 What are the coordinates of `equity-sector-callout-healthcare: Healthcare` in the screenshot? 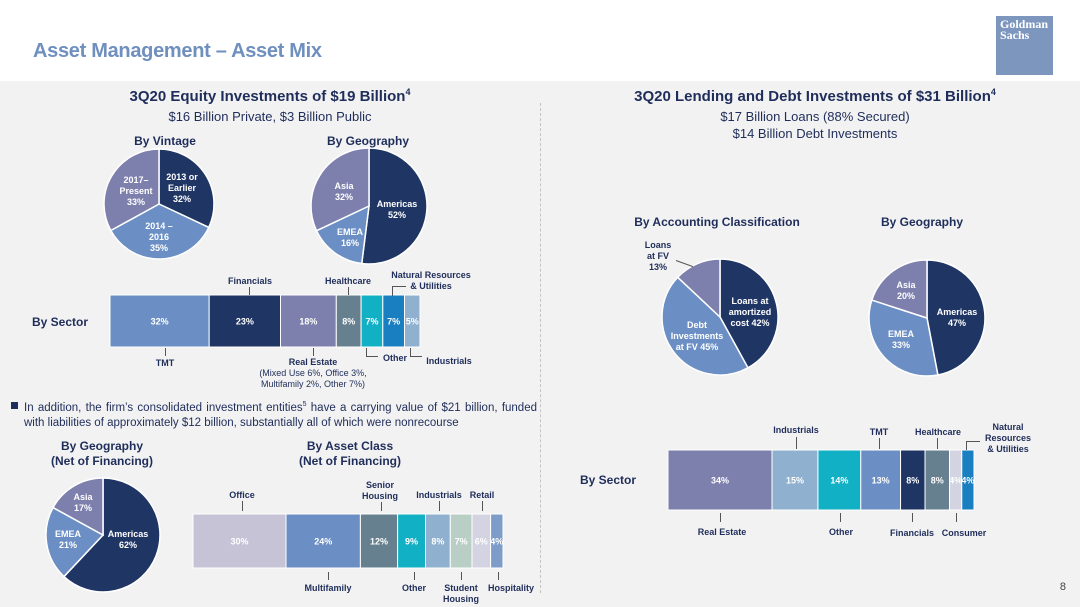 It's located at (348, 281).